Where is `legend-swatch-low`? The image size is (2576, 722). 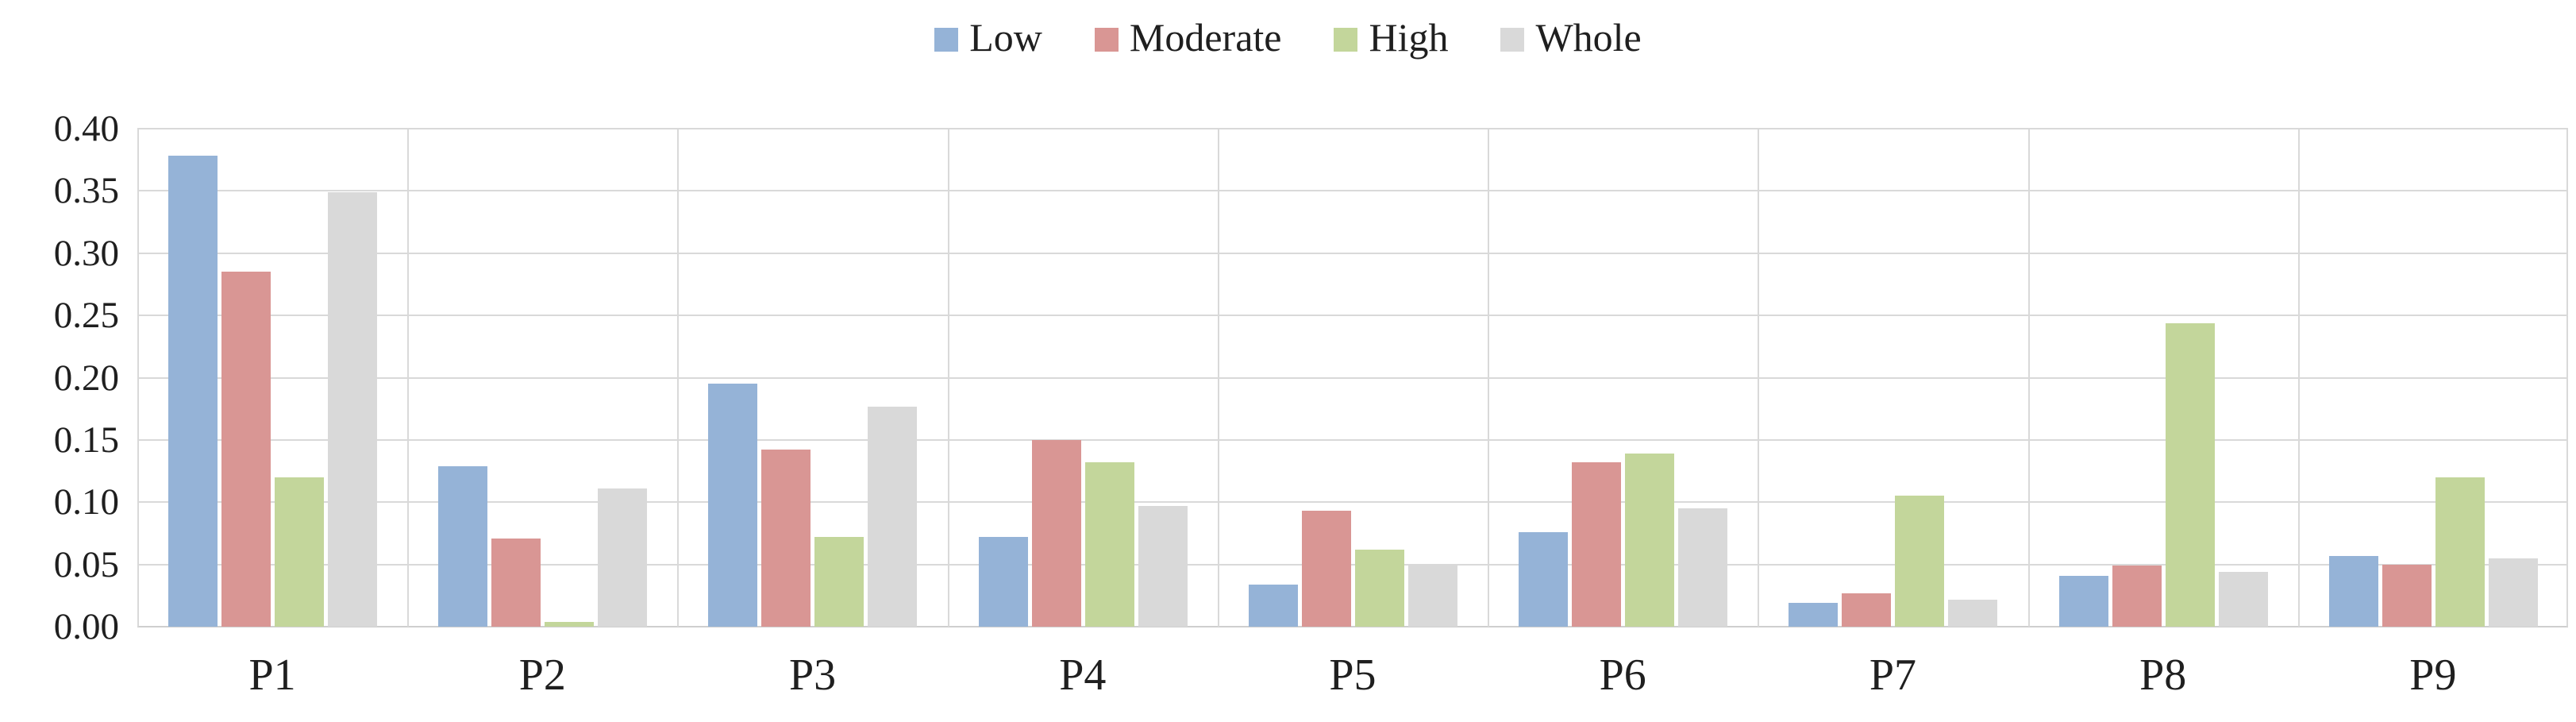
legend-swatch-low is located at coordinates (946, 40).